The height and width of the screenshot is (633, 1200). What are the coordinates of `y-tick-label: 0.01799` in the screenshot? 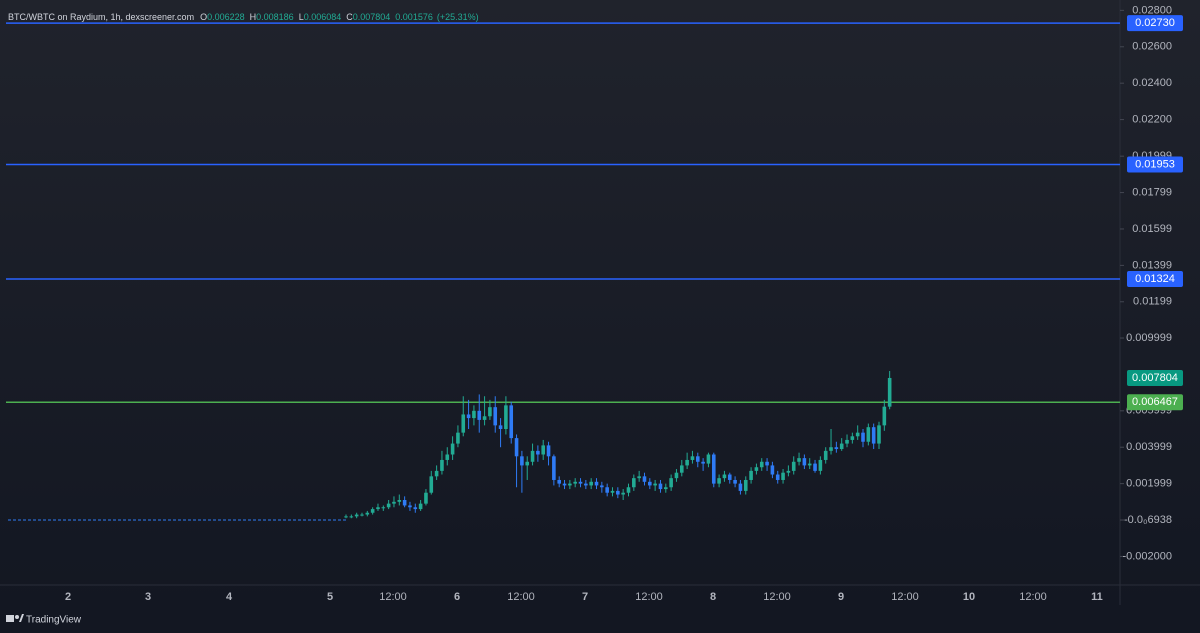 It's located at (1152, 192).